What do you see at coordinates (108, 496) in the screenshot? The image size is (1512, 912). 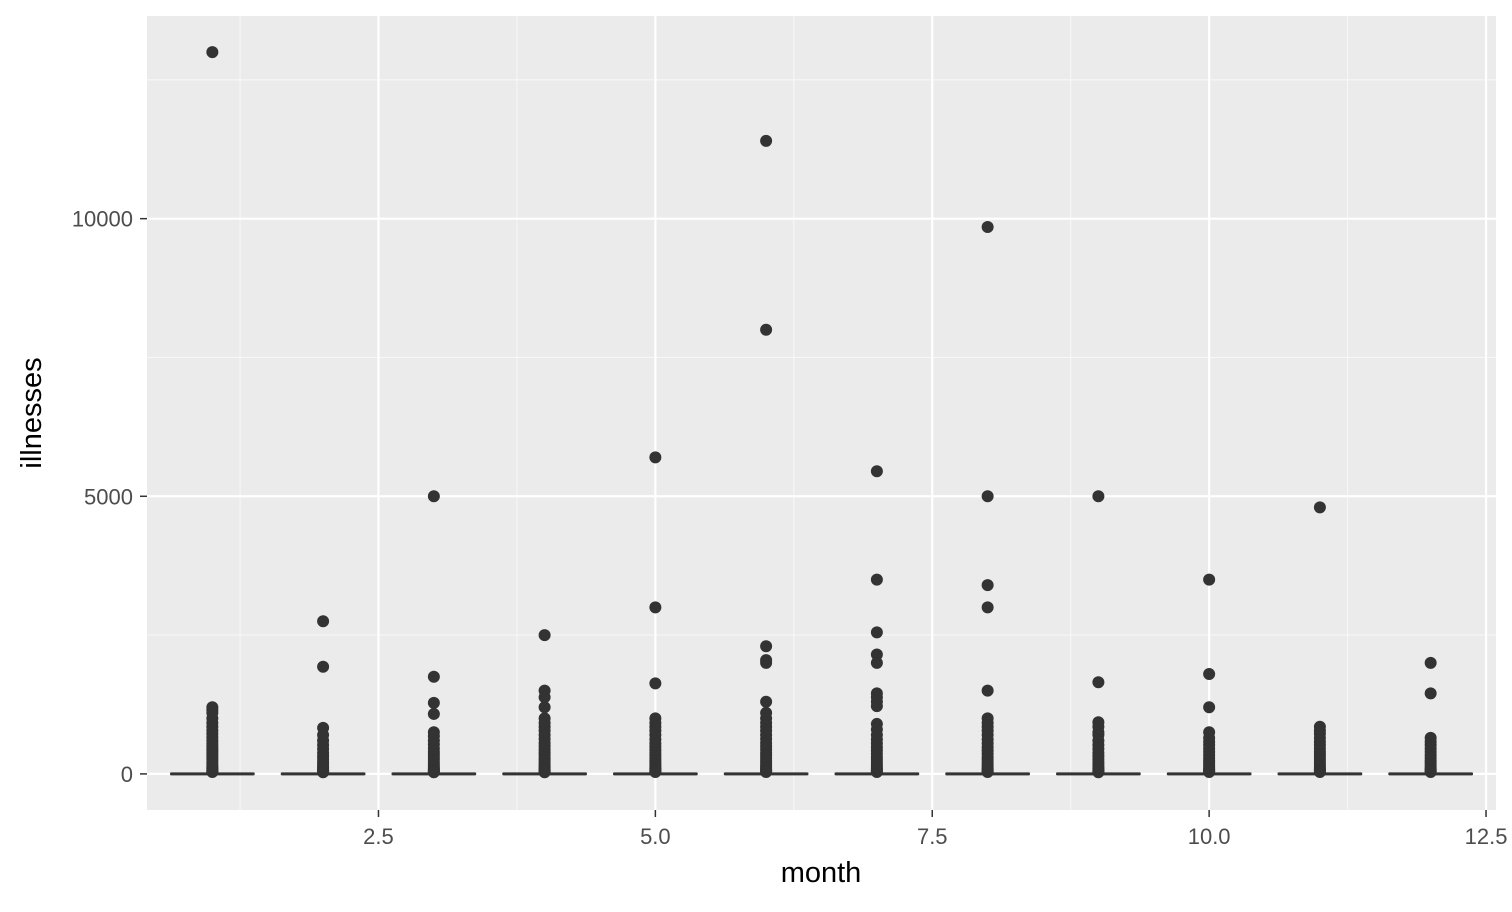 I see `y-tick-label: 5000` at bounding box center [108, 496].